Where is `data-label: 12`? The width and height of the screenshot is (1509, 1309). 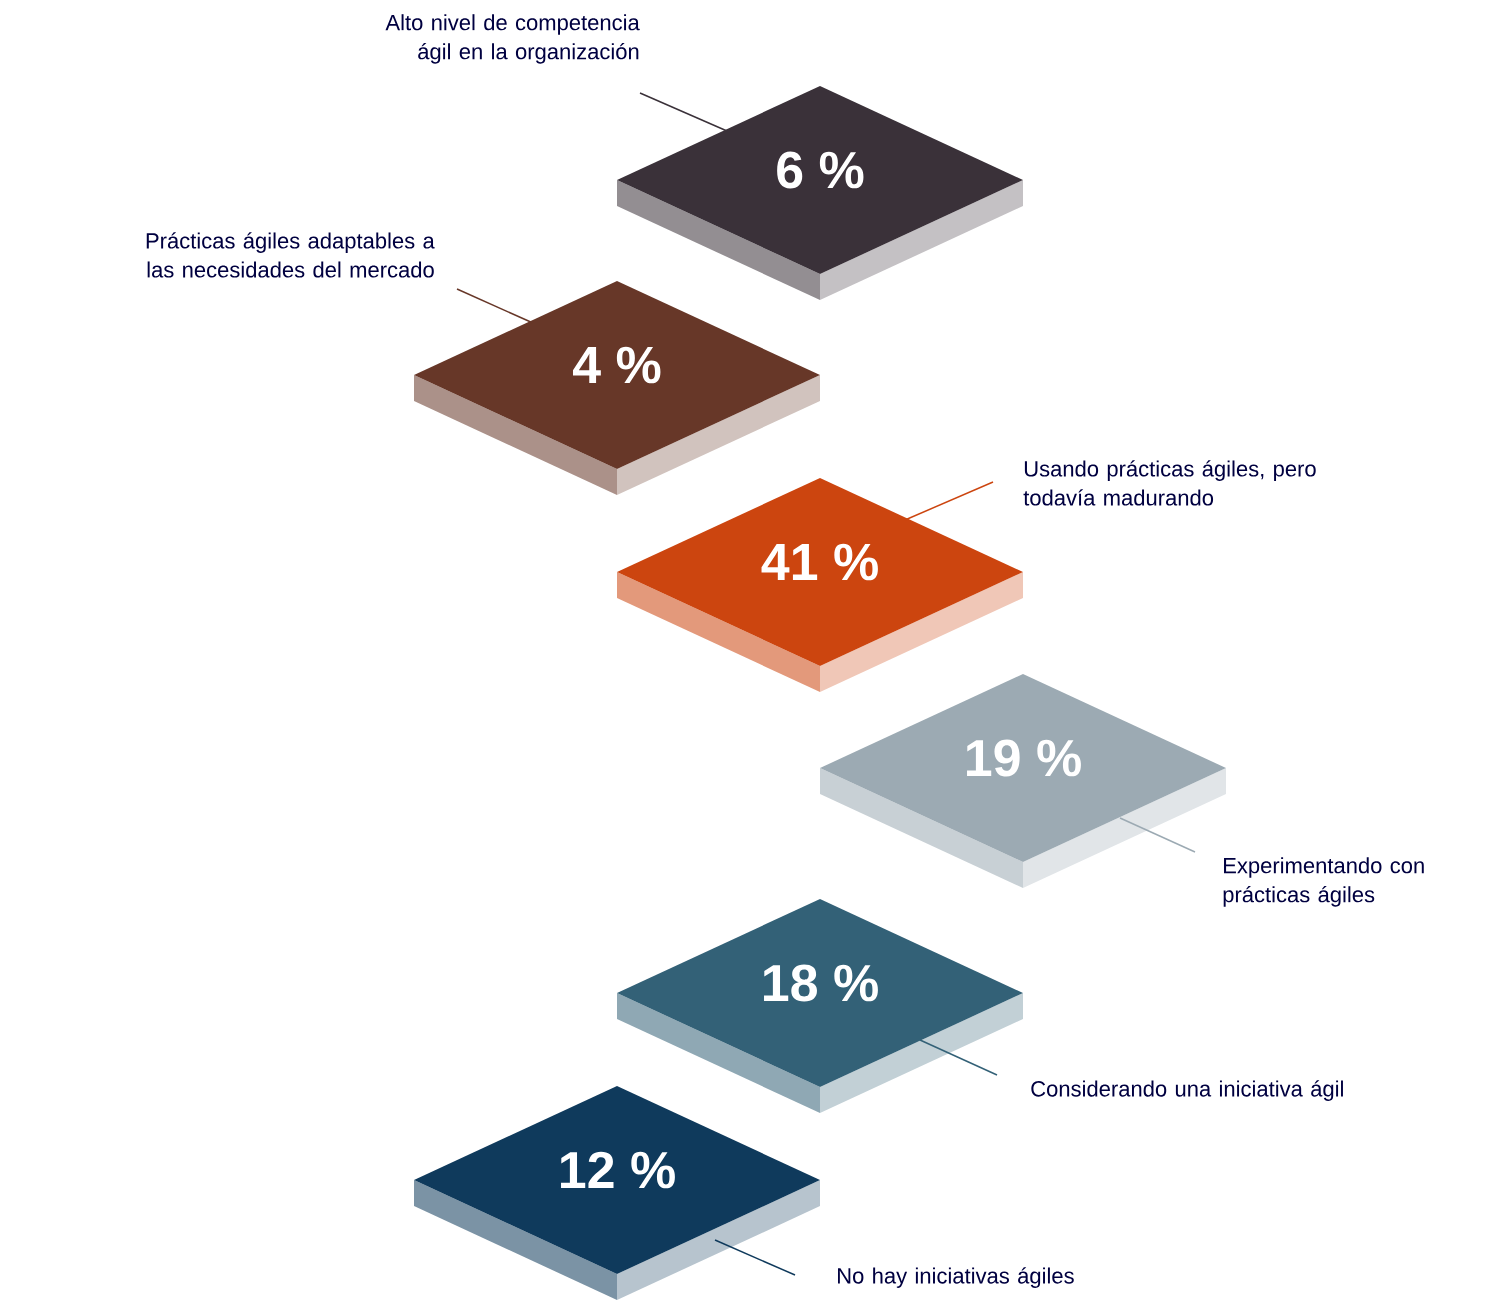
data-label: 12 is located at coordinates (587, 1169).